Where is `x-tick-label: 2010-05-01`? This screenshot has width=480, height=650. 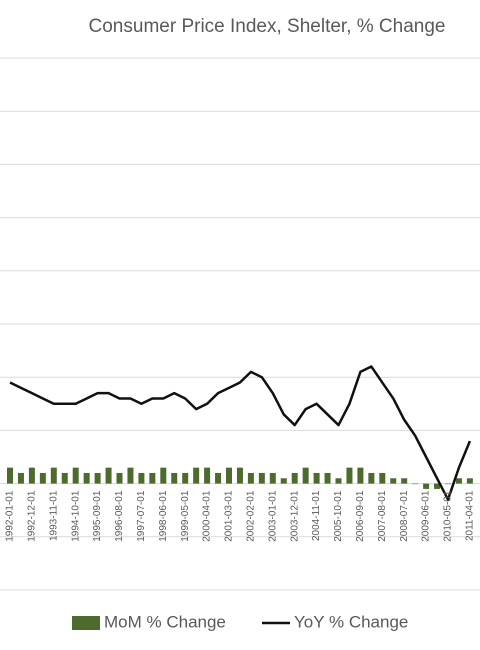
x-tick-label: 2010-05-01 is located at coordinates (448, 516).